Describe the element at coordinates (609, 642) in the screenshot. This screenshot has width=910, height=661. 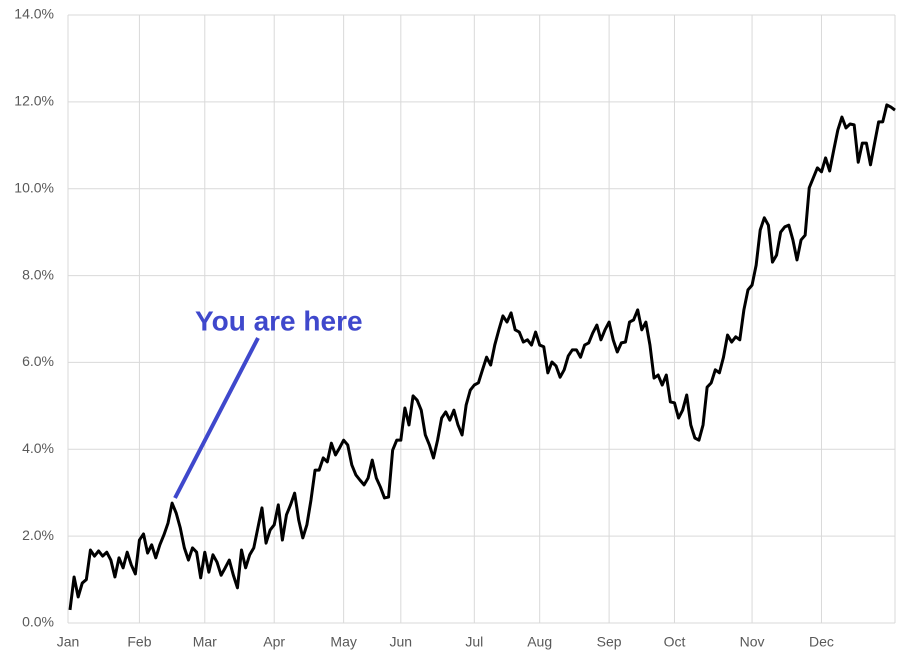
I see `x-tick-label: Sep` at that location.